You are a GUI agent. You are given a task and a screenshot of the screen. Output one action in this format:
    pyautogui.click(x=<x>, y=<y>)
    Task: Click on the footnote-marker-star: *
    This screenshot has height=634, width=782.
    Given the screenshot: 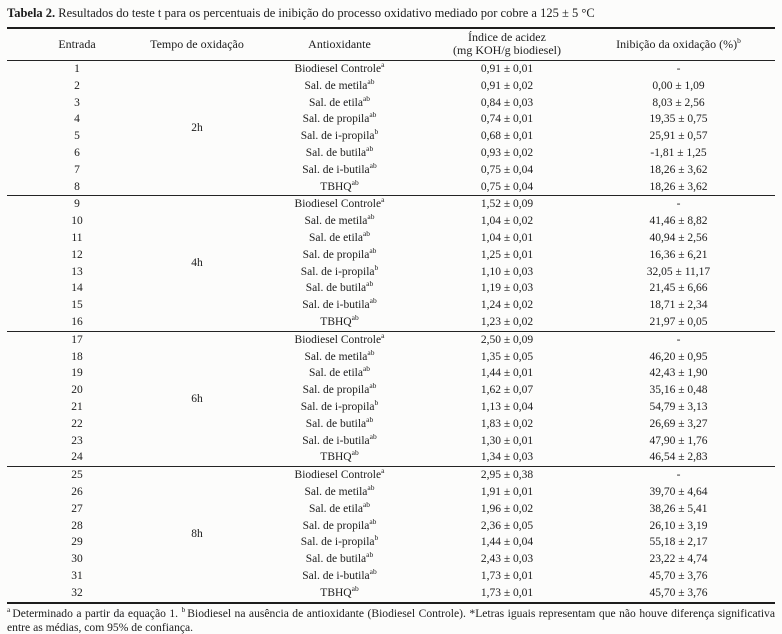 What is the action you would take?
    pyautogui.click(x=472, y=613)
    